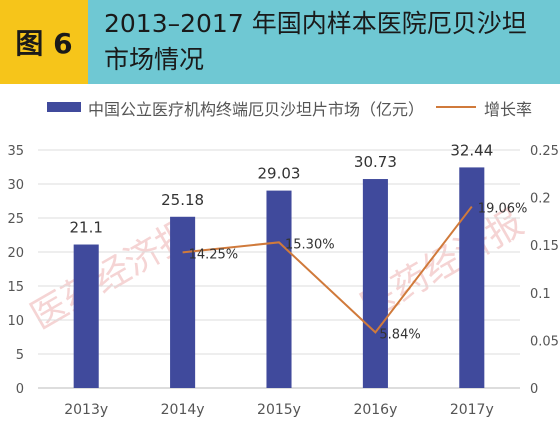  Describe the element at coordinates (279, 410) in the screenshot. I see `x-tick-label: 2015y` at that location.